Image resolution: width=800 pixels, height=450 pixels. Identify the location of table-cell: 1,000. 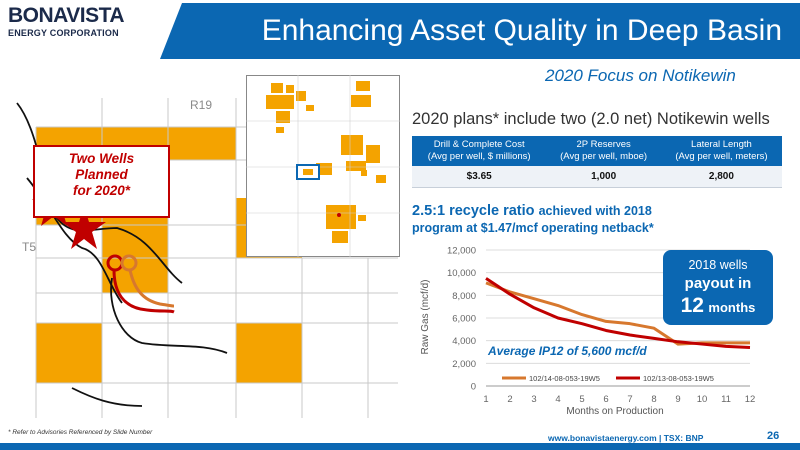
(603, 177).